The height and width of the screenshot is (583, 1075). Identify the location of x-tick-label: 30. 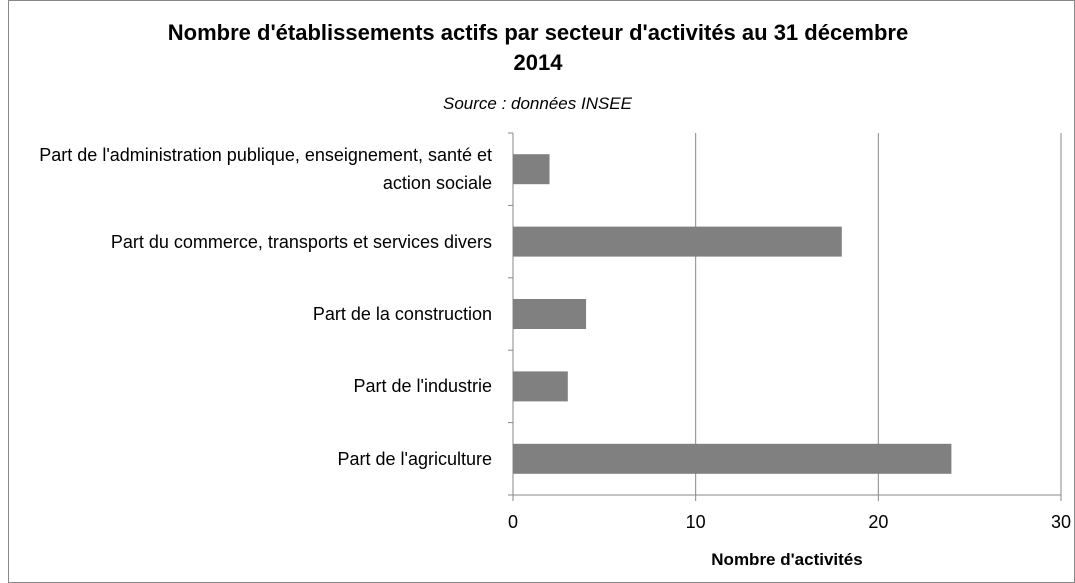
(1061, 522).